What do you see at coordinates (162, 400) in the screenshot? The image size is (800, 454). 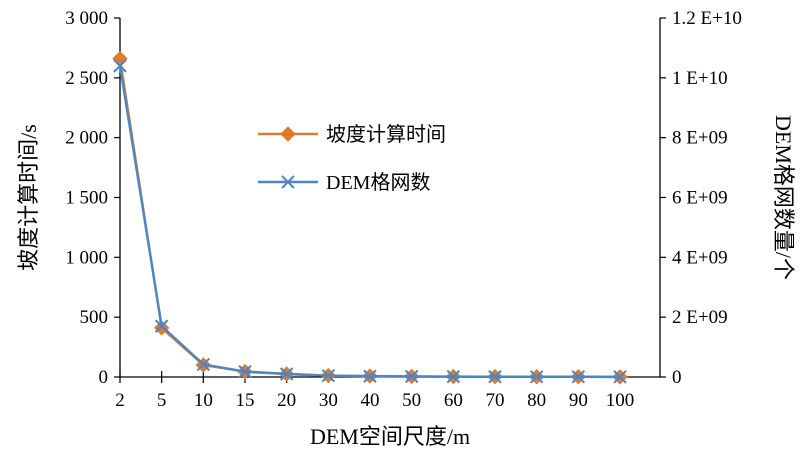 I see `x-tick-label: 5` at bounding box center [162, 400].